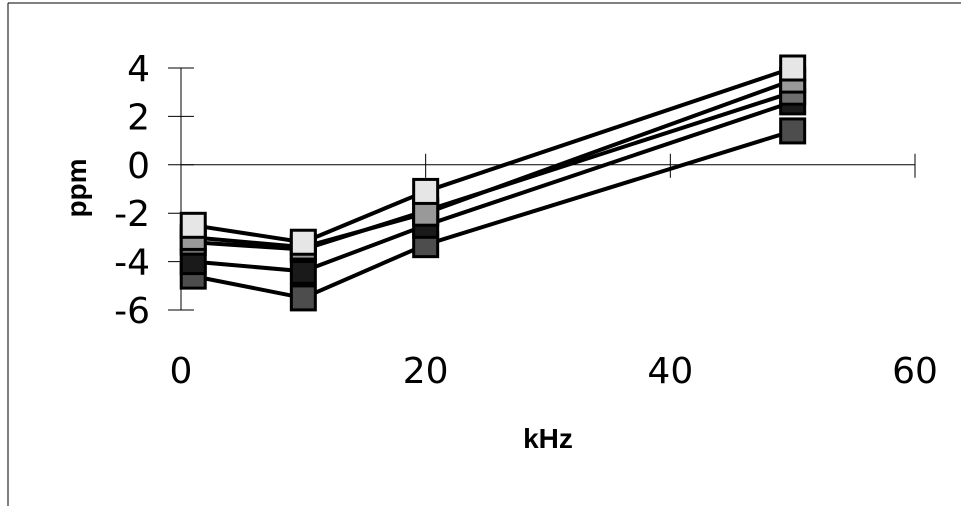 The image size is (961, 506). Describe the element at coordinates (132, 214) in the screenshot. I see `y-tick-label: -2` at that location.